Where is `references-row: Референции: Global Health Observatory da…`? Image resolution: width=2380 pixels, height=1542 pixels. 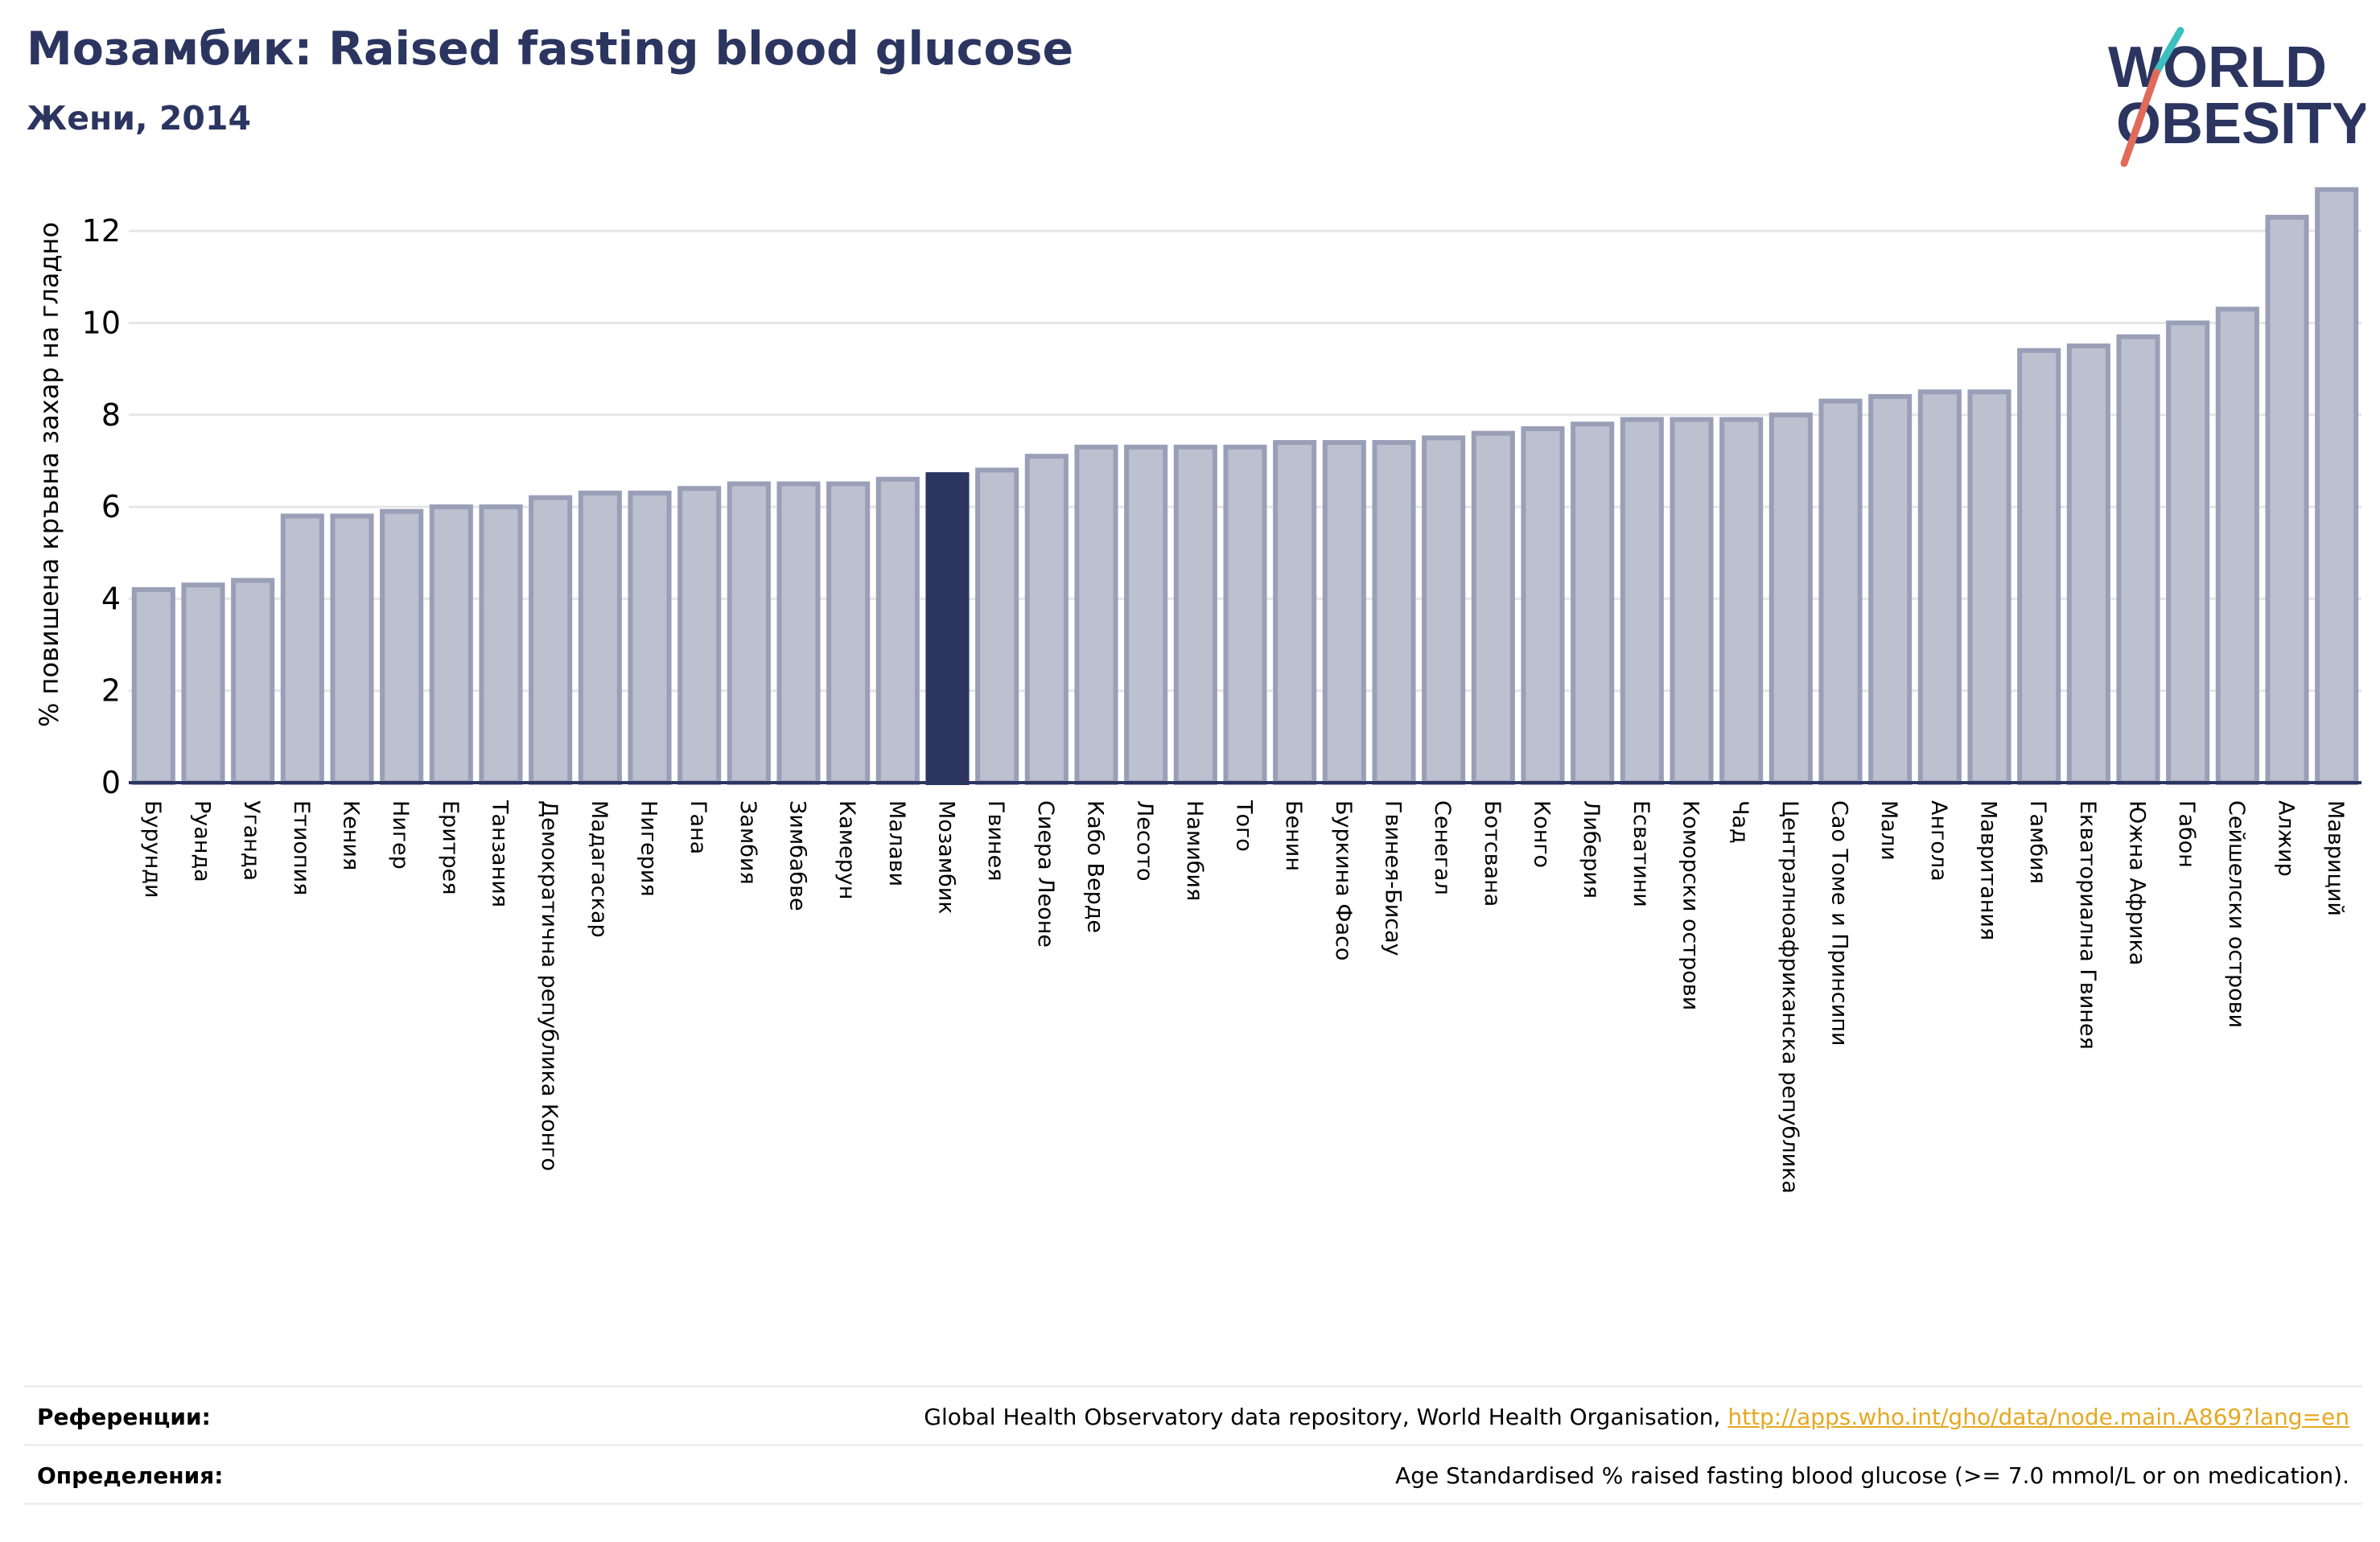 references-row: Референции: Global Health Observatory da… is located at coordinates (1193, 1417).